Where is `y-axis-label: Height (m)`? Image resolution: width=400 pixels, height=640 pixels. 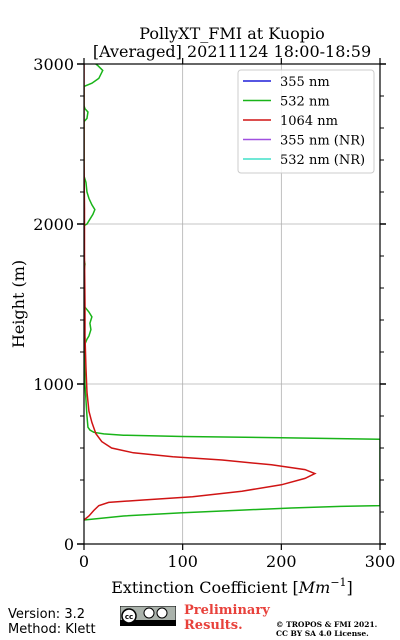 y-axis-label: Height (m) is located at coordinates (18, 304).